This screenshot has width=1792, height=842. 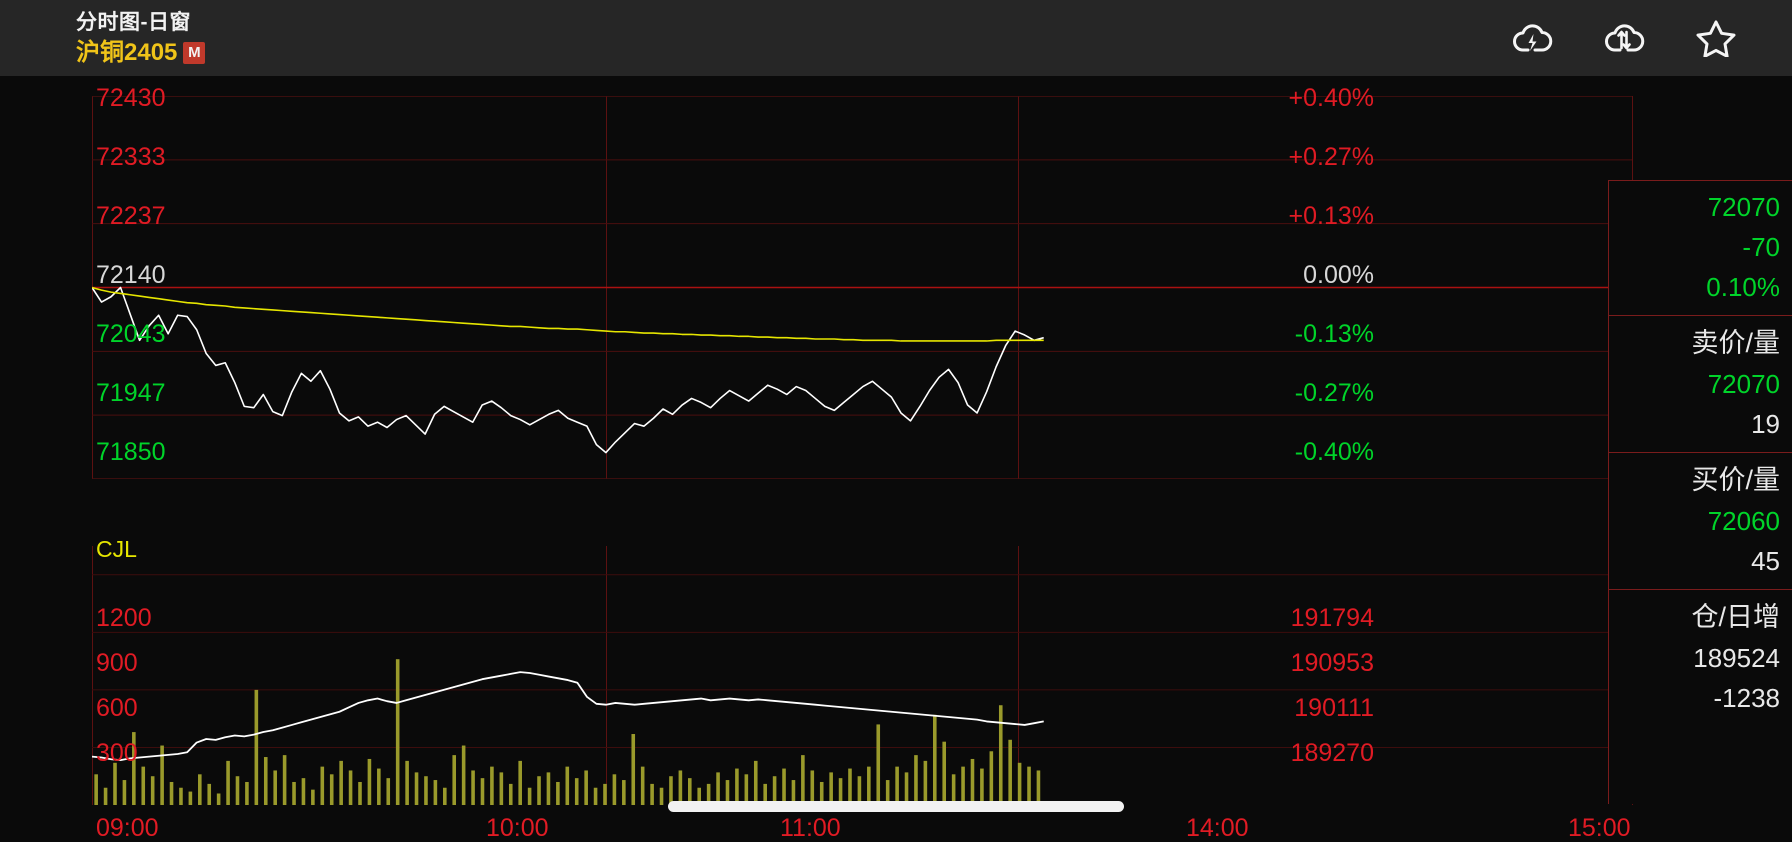 I want to click on percent-axis-label: +0.27%, so click(x=1331, y=157).